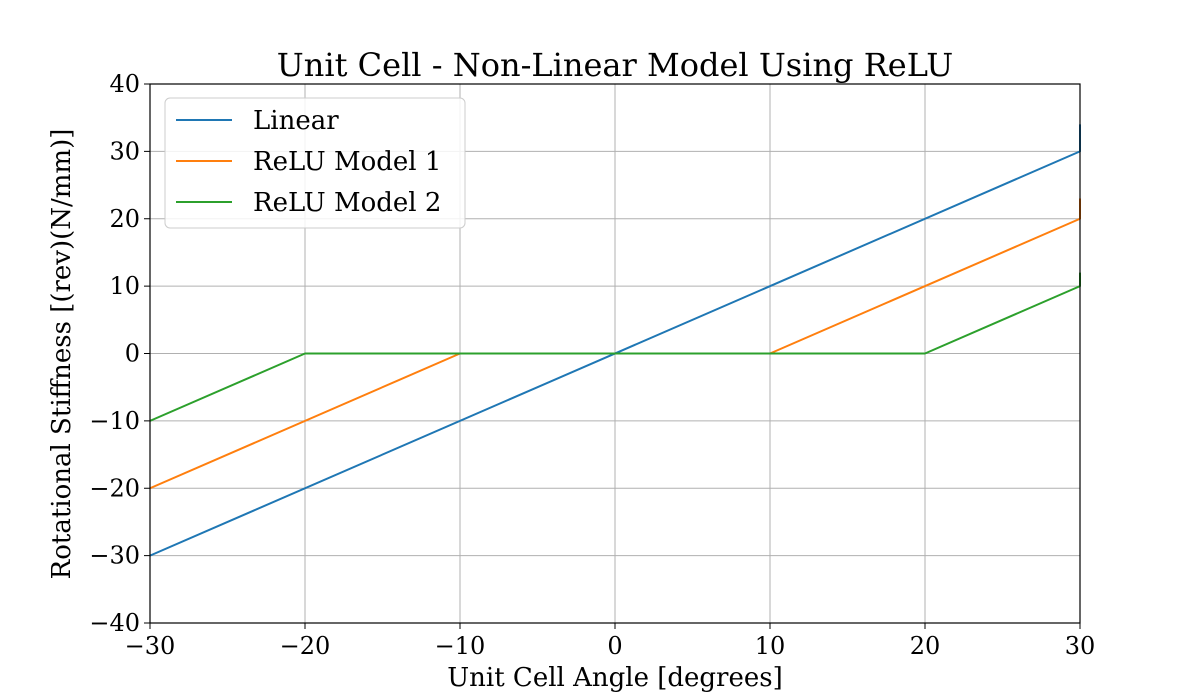  I want to click on x-tick-label: 30, so click(1080, 646).